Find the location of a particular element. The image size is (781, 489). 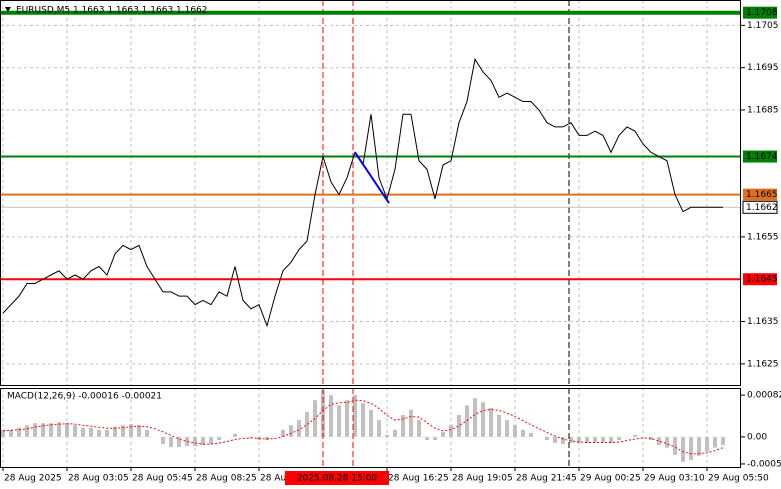

y-tick-label: 1.1685 is located at coordinates (763, 111).